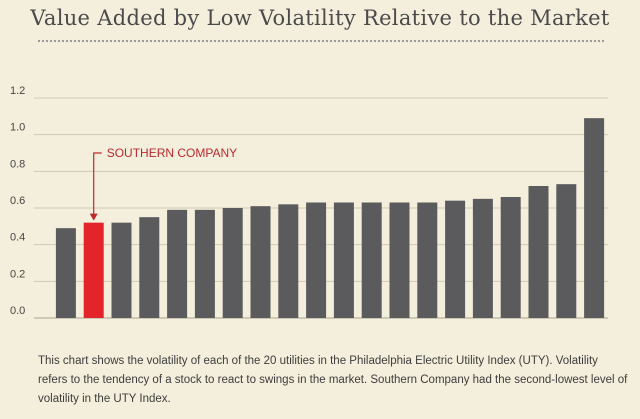  What do you see at coordinates (17, 201) in the screenshot?
I see `y-tick-label: 0.6` at bounding box center [17, 201].